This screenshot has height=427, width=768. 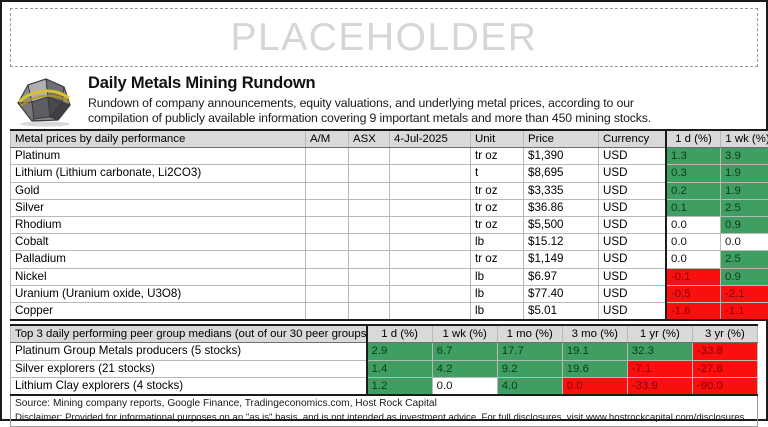 What do you see at coordinates (561, 225) in the screenshot?
I see `cell-price: $5,500` at bounding box center [561, 225].